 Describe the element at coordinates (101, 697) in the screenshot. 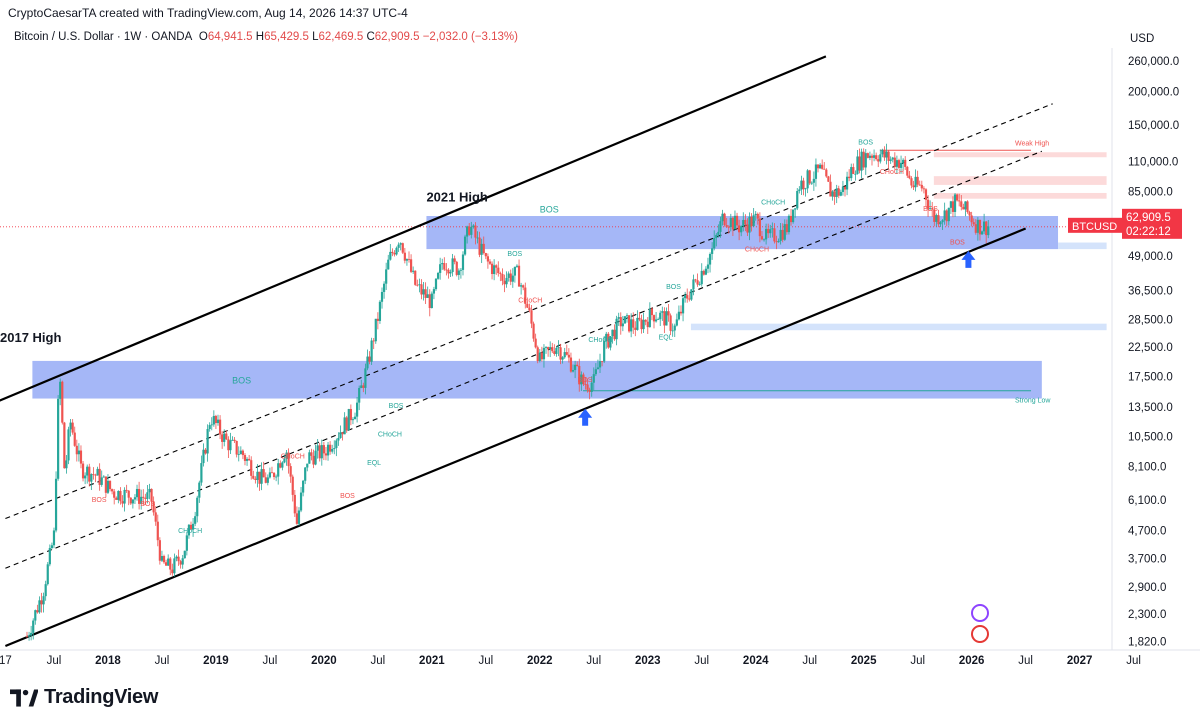

I see `tradingview-brand: TradingView` at that location.